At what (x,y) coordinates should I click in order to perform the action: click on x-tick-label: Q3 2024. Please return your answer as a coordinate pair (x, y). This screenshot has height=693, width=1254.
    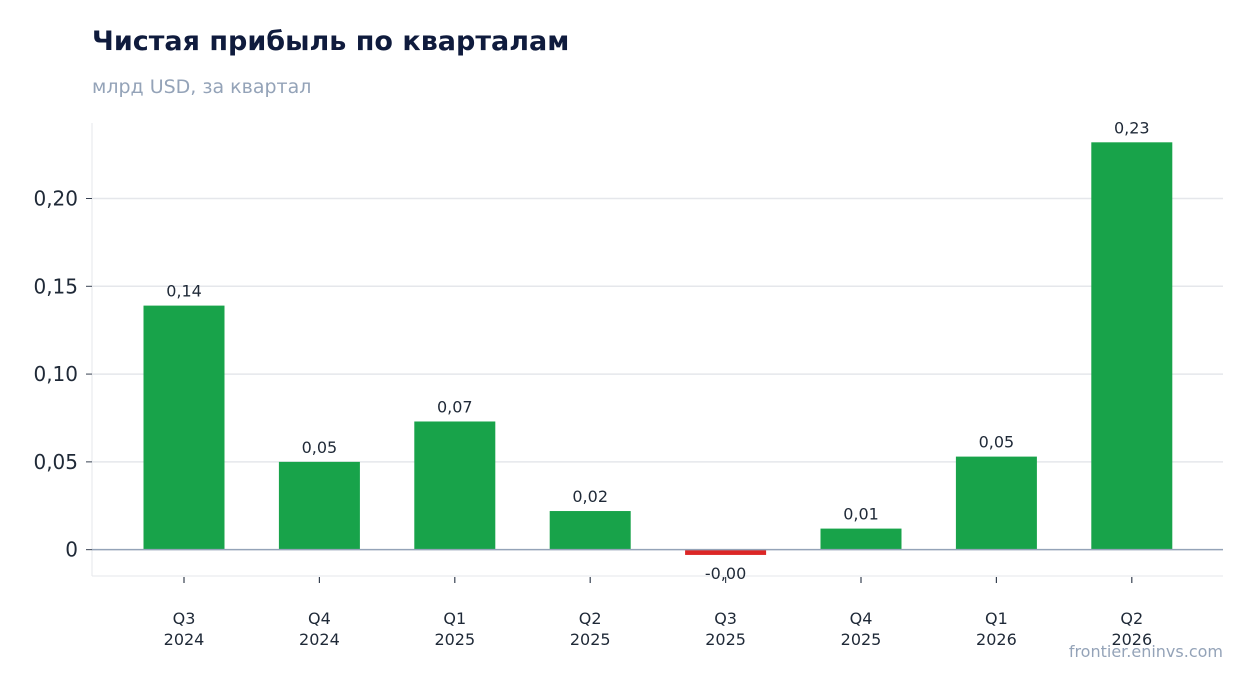
    Looking at the image, I should click on (184, 629).